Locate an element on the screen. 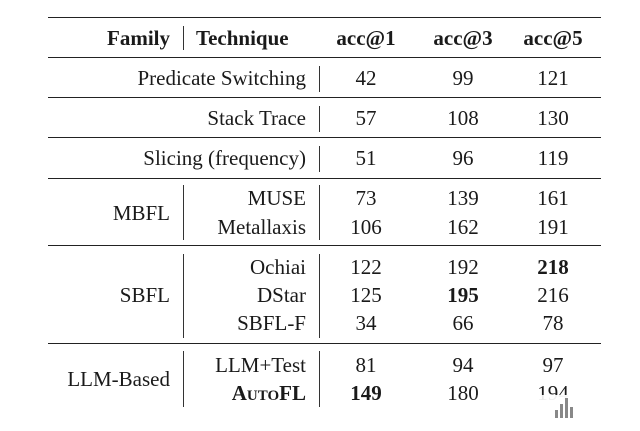 The width and height of the screenshot is (640, 431). cell-acc1: 42 is located at coordinates (366, 78).